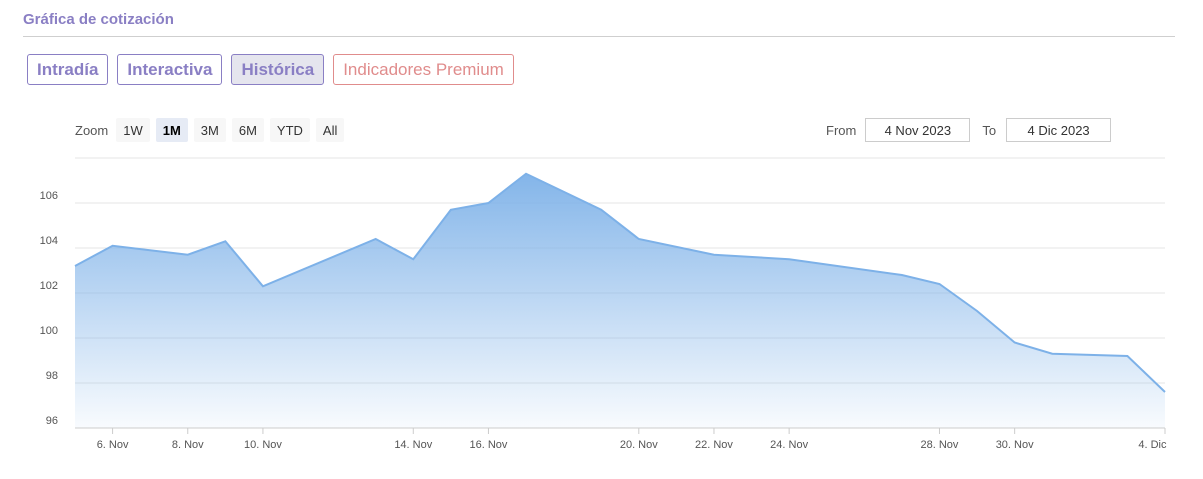 The height and width of the screenshot is (479, 1203). Describe the element at coordinates (170, 69) in the screenshot. I see `tab-interactiva: Interactiva` at that location.